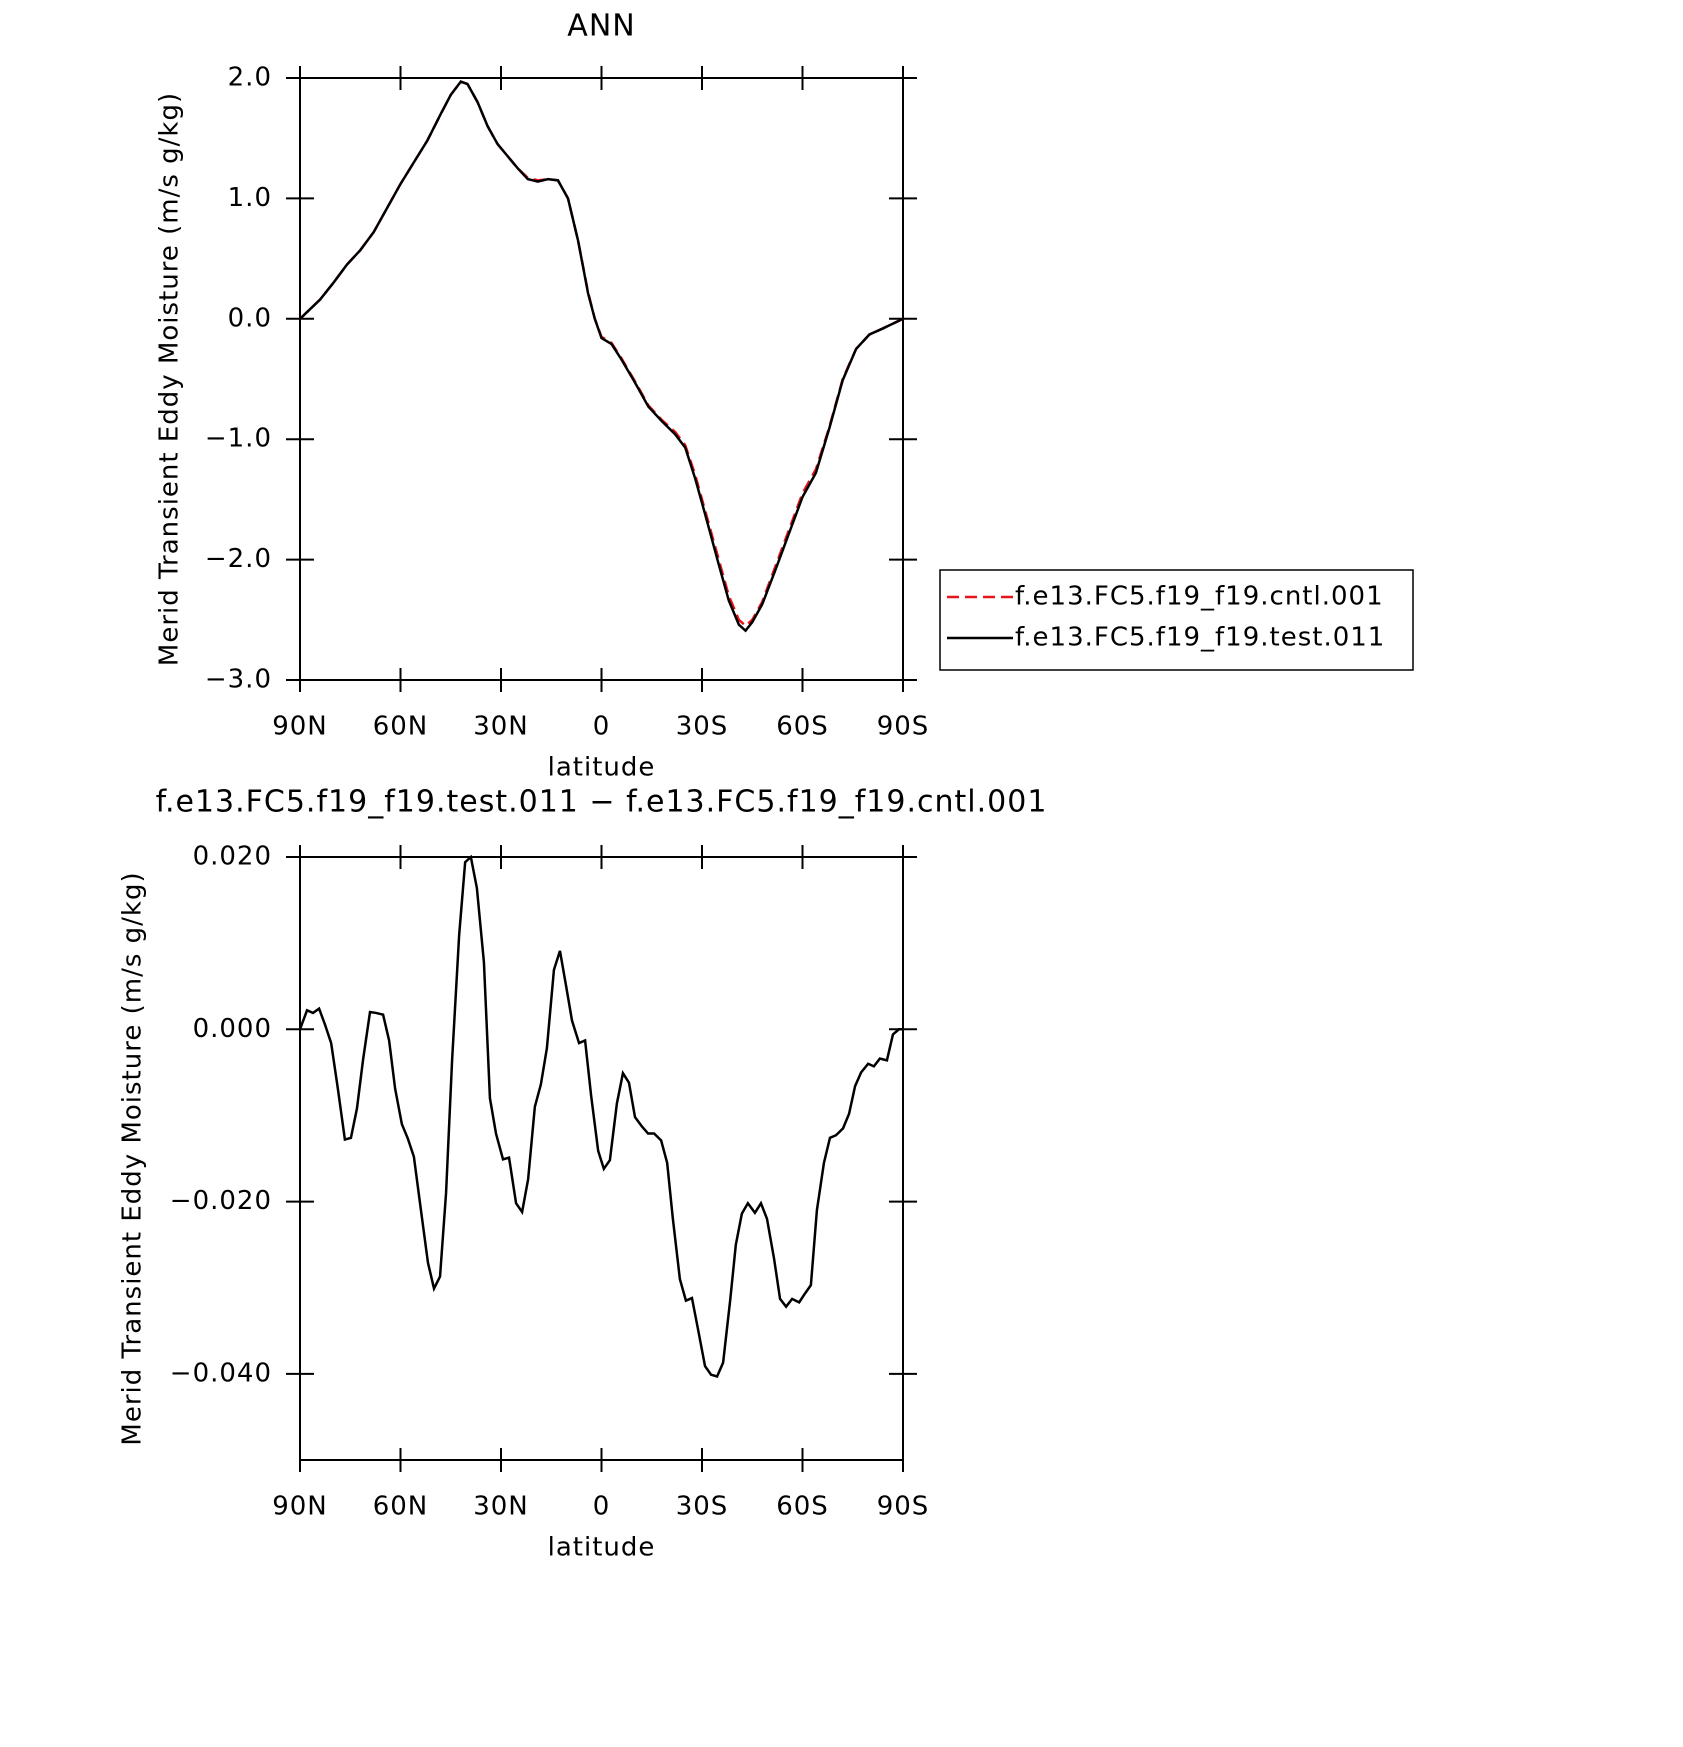 Image resolution: width=1683 pixels, height=1747 pixels. What do you see at coordinates (1176, 620) in the screenshot?
I see `legend-box` at bounding box center [1176, 620].